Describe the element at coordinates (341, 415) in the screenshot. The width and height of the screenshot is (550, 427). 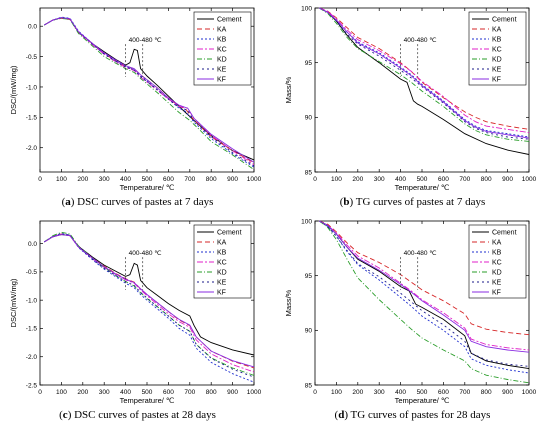
I see `caption-d-letter: d` at that location.